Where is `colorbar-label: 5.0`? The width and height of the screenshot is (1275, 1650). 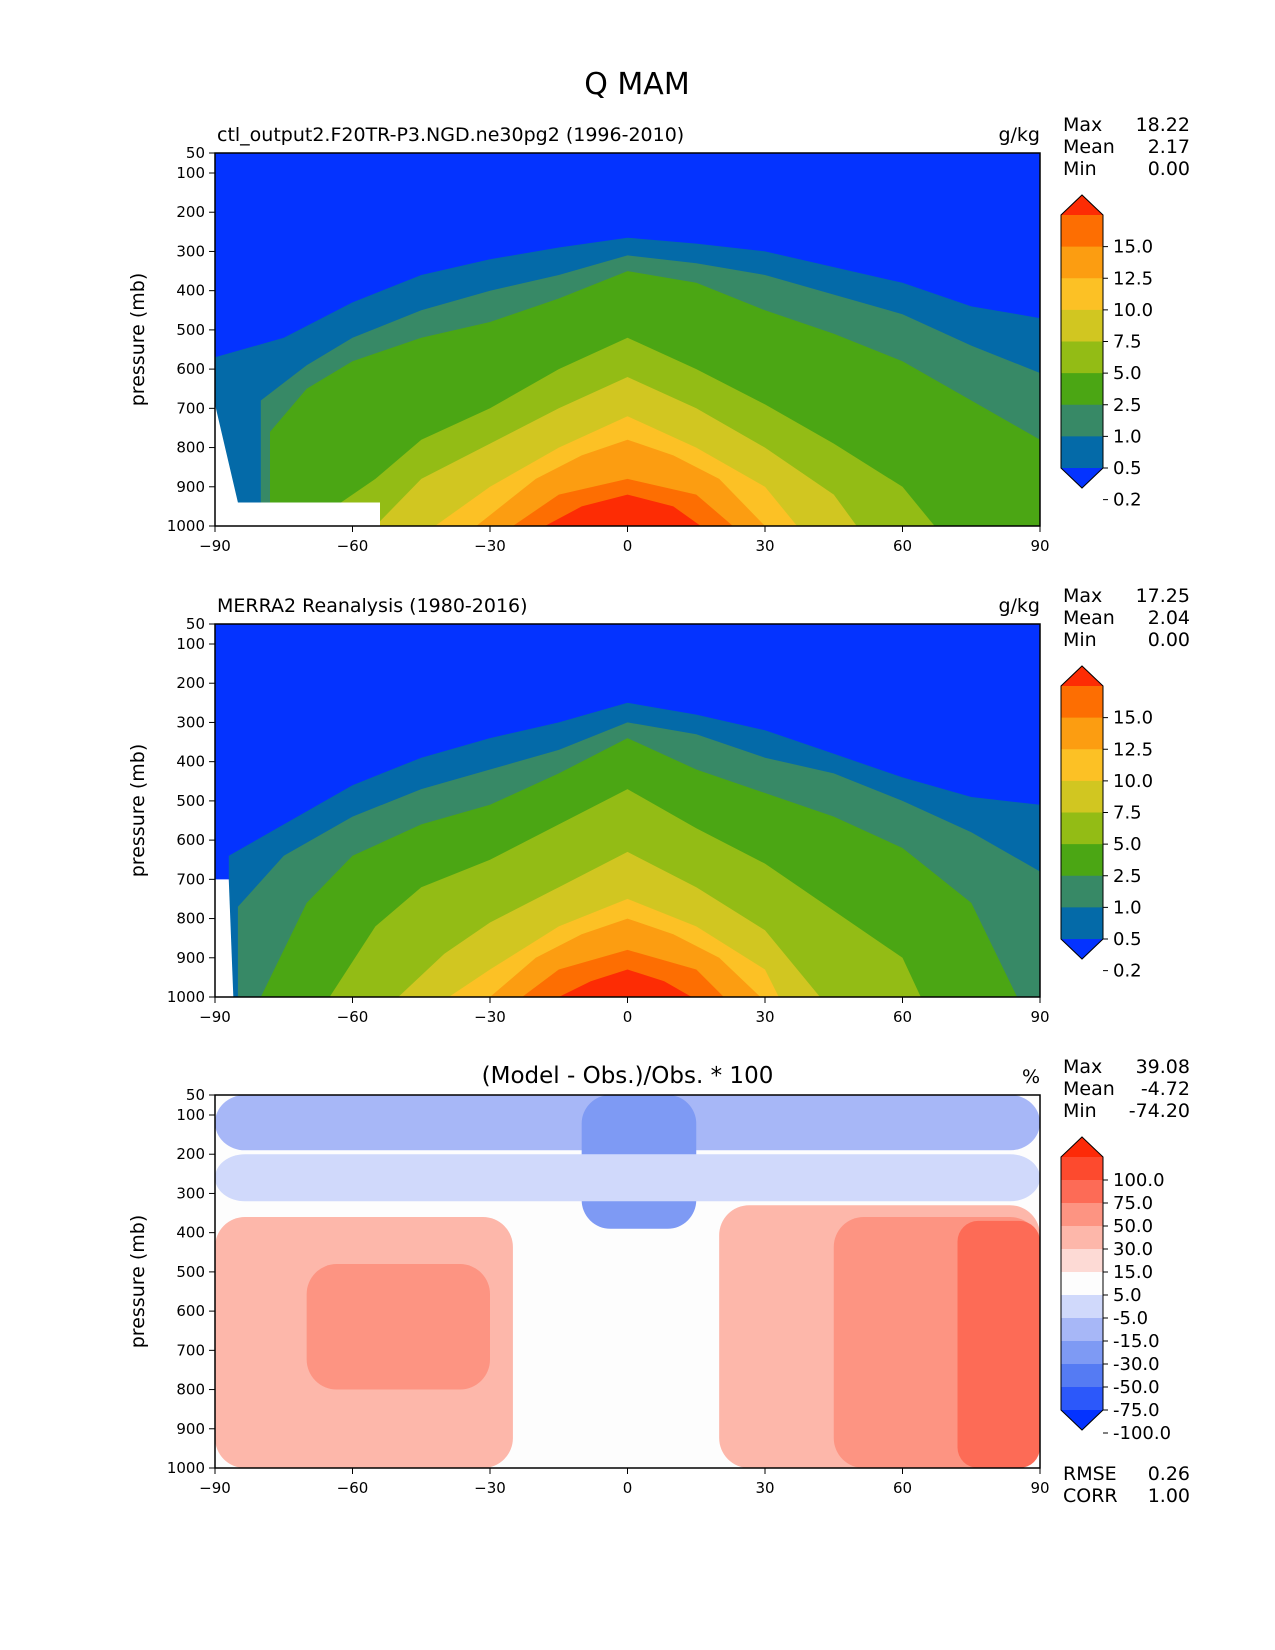 colorbar-label: 5.0 is located at coordinates (1127, 844).